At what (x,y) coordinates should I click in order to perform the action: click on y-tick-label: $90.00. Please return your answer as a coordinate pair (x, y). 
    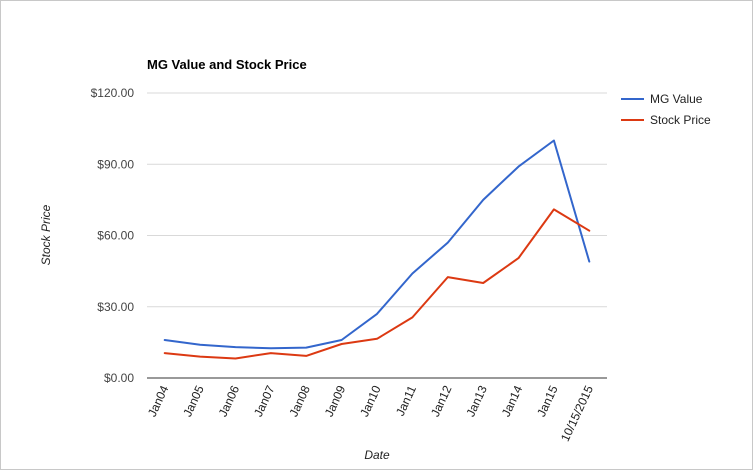
    Looking at the image, I should click on (115, 164).